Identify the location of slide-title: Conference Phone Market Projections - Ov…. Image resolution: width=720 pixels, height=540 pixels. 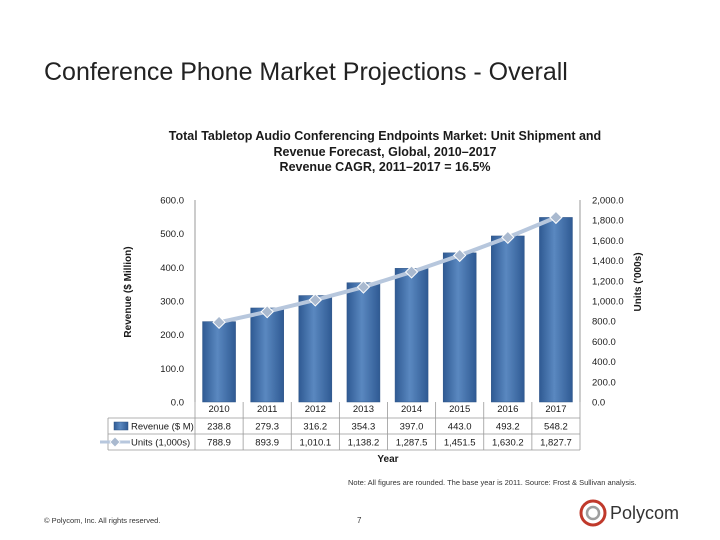
(306, 72).